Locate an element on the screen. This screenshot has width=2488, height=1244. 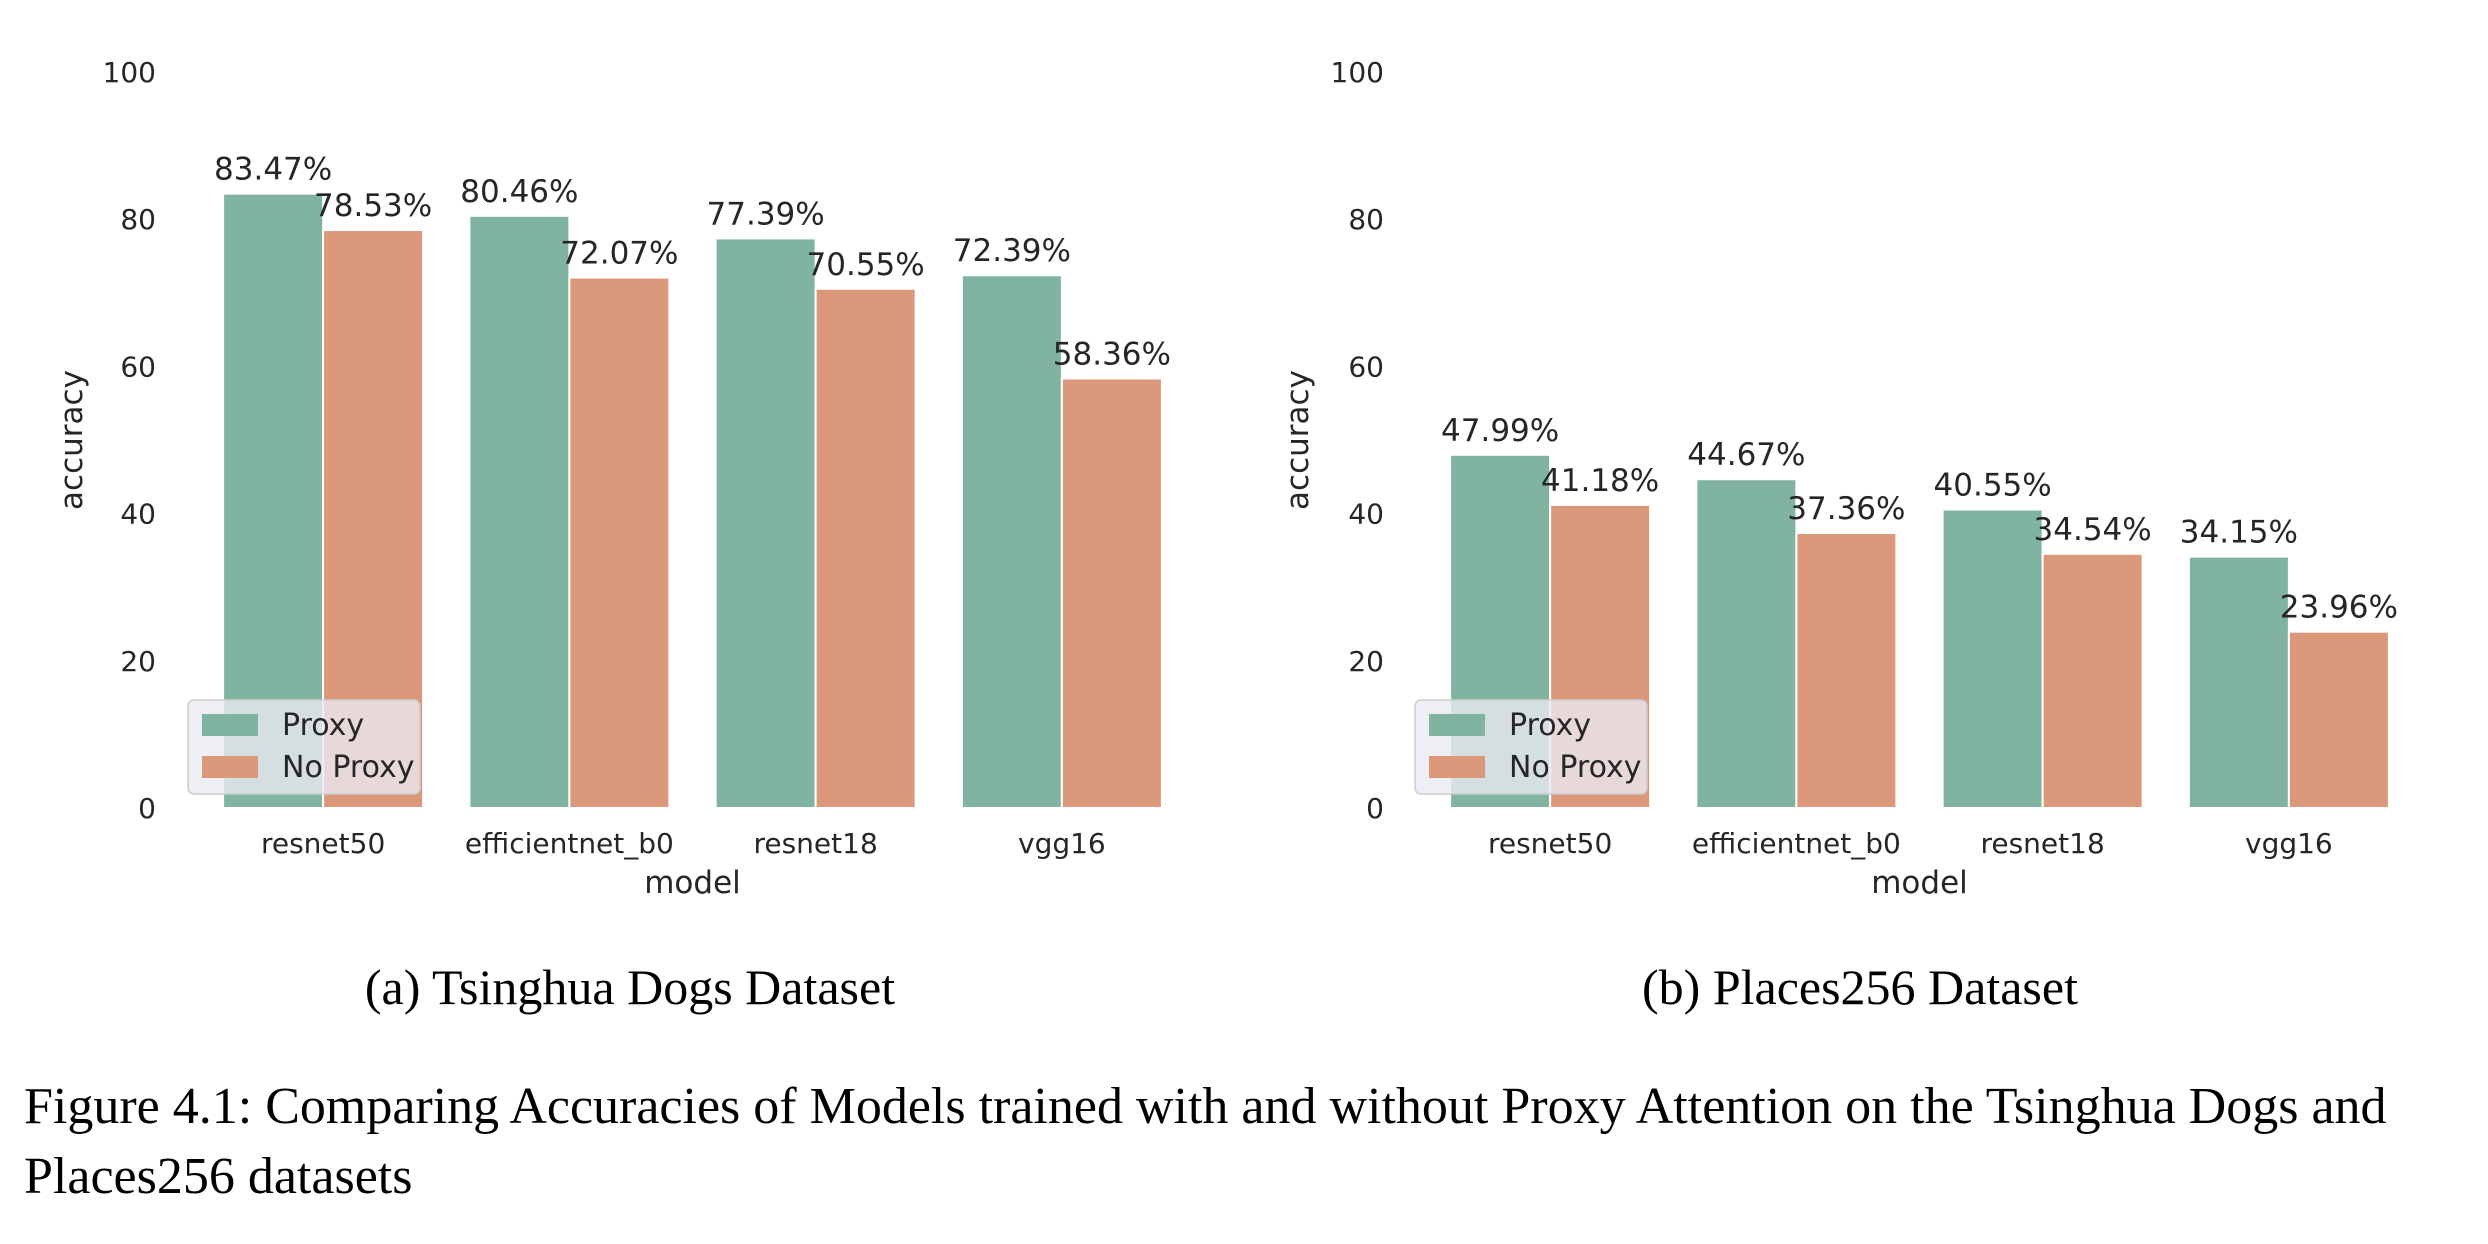
subcaption-a: (a) Tsinghua Dogs Dataset is located at coordinates (630, 987).